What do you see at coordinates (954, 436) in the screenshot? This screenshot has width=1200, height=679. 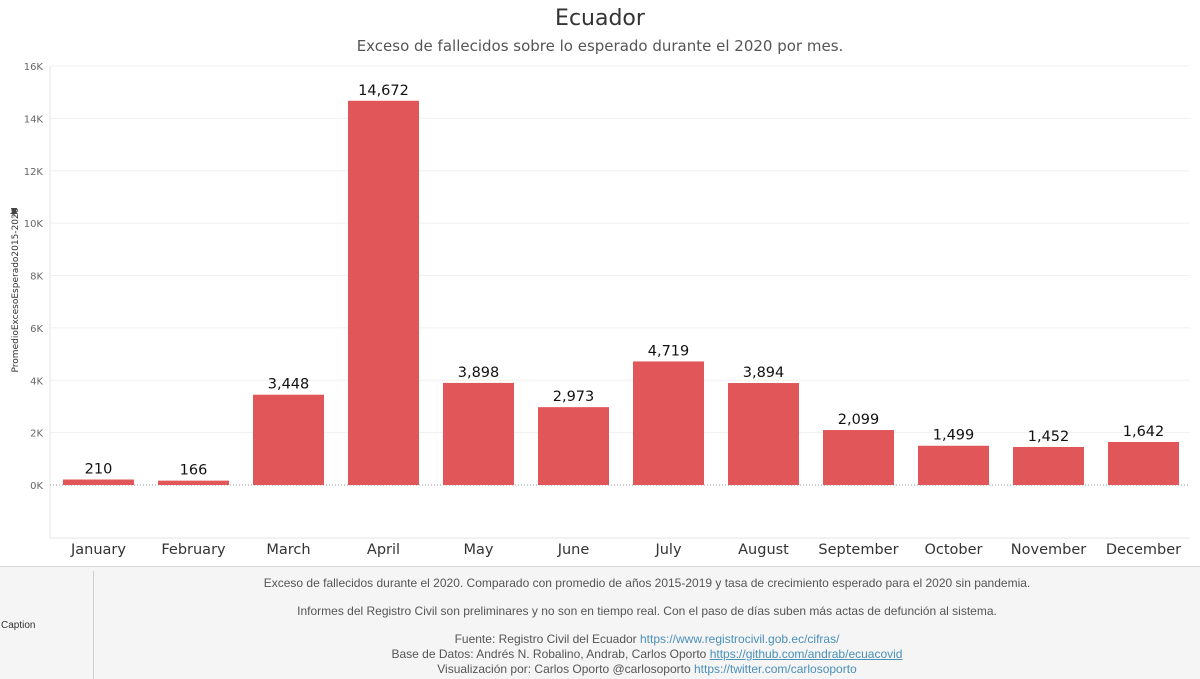 I see `data-label: 1,499` at bounding box center [954, 436].